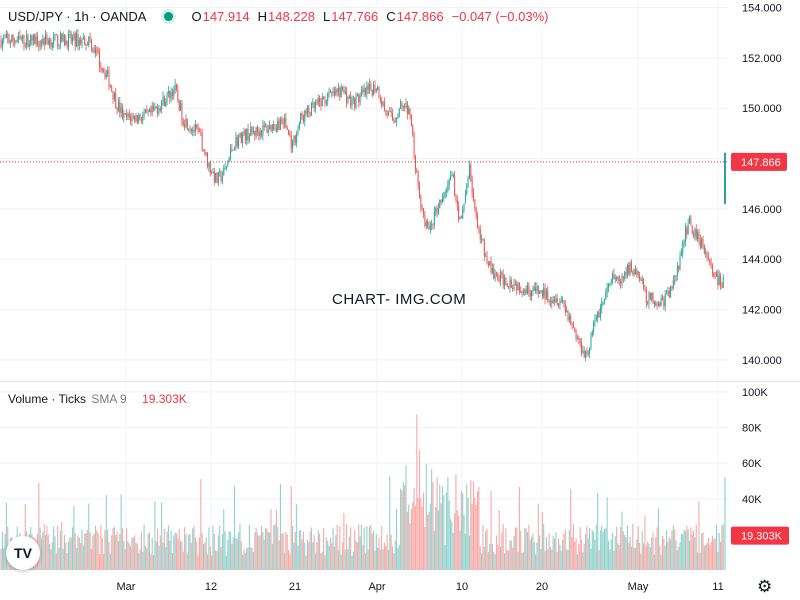  I want to click on price-tick-label: 146.000, so click(762, 210).